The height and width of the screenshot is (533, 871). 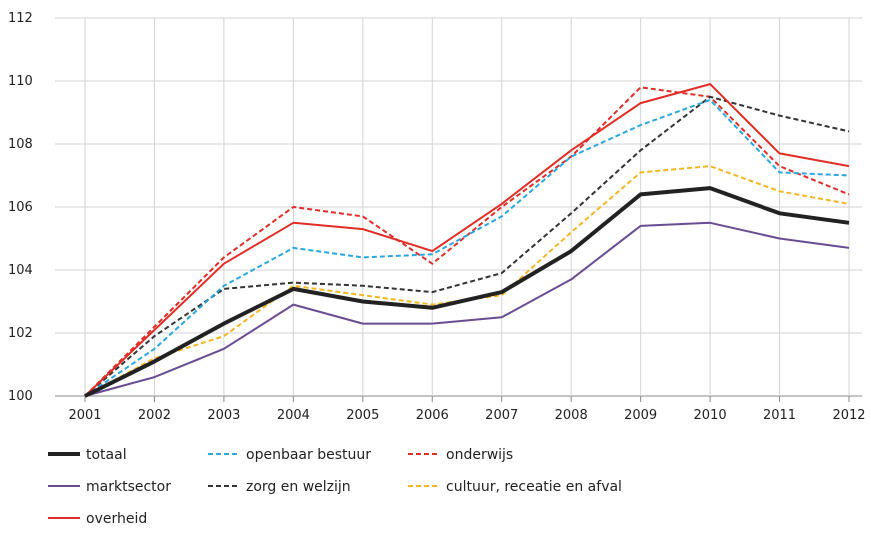 I want to click on y-tick-label: 100, so click(x=20, y=396).